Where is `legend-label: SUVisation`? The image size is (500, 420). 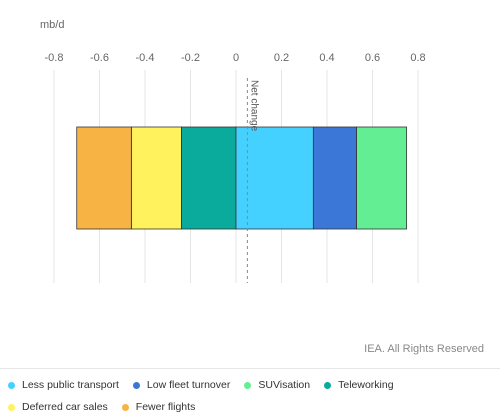
legend-label: SUVisation is located at coordinates (284, 385).